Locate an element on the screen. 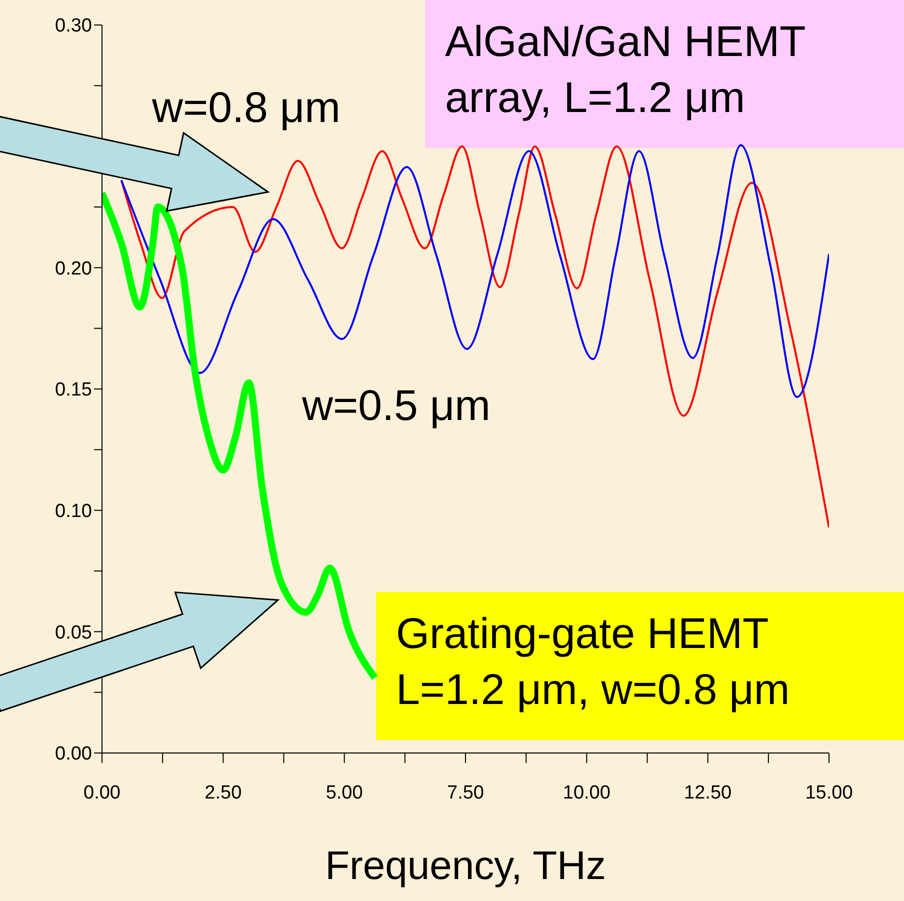 This screenshot has width=904, height=901. x-tick-label: 10.00 is located at coordinates (586, 793).